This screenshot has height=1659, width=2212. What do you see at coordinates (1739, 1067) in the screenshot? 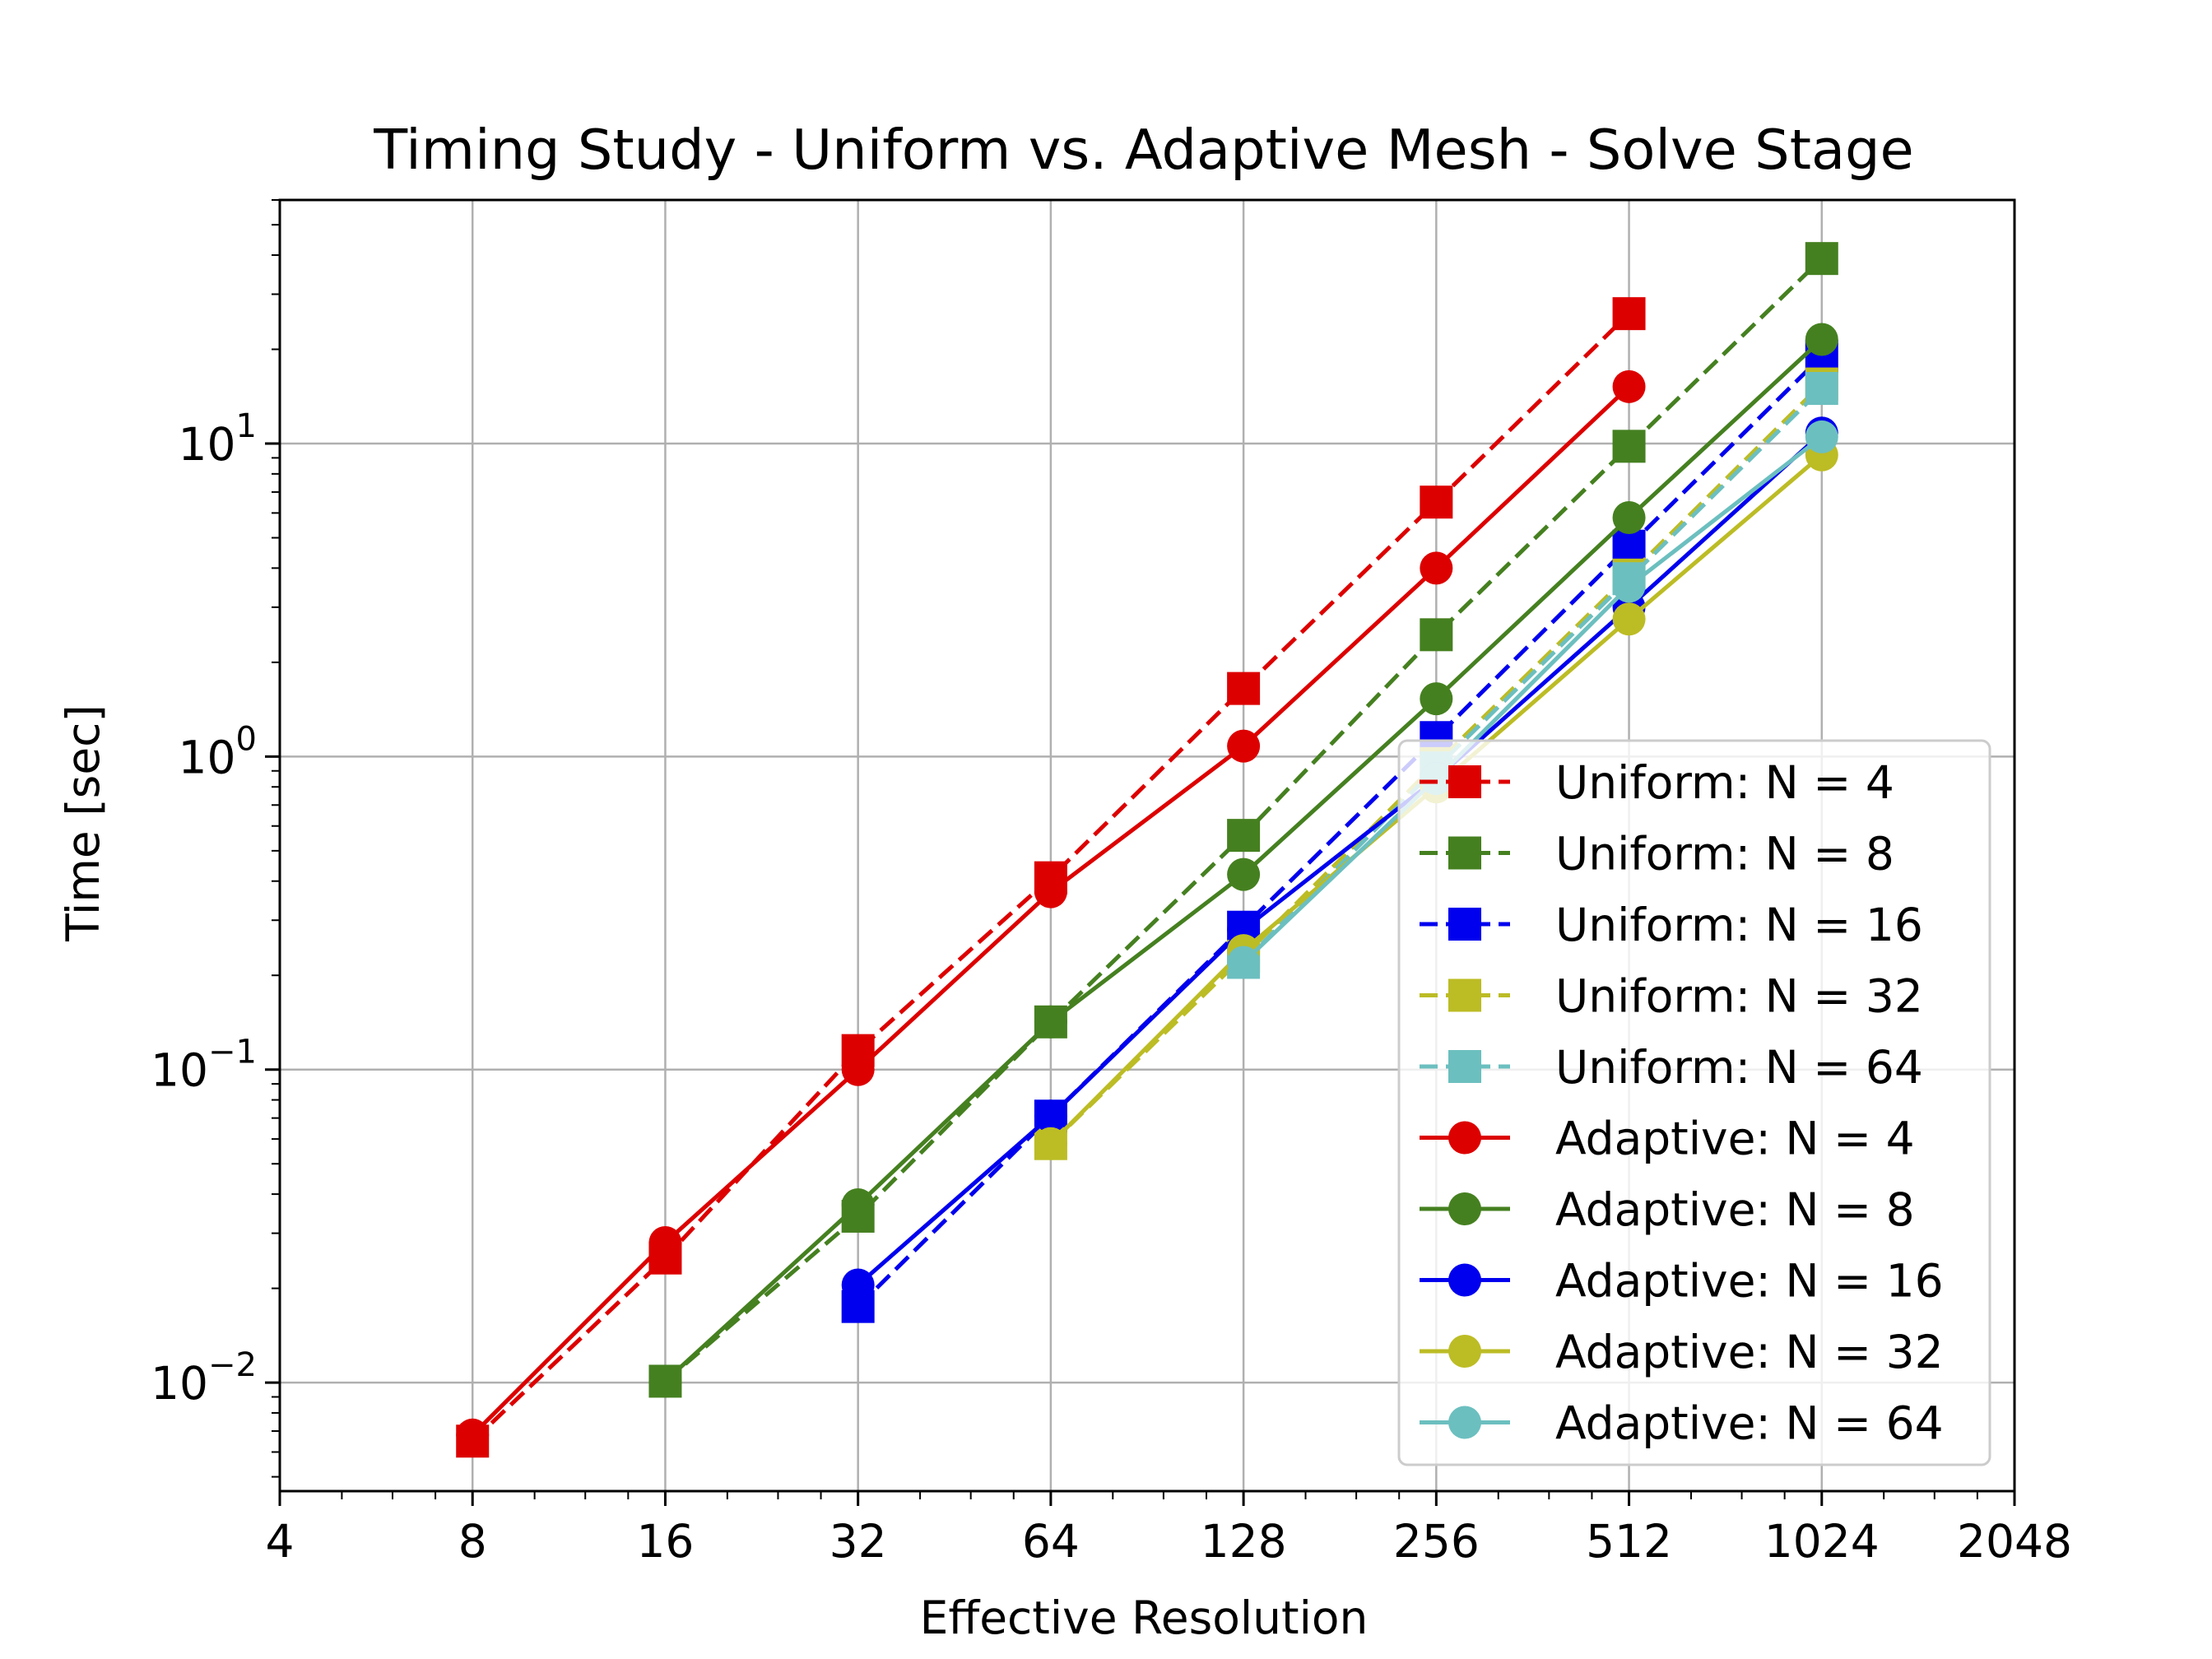
I see `legend-label: Uniform: N = 64` at bounding box center [1739, 1067].